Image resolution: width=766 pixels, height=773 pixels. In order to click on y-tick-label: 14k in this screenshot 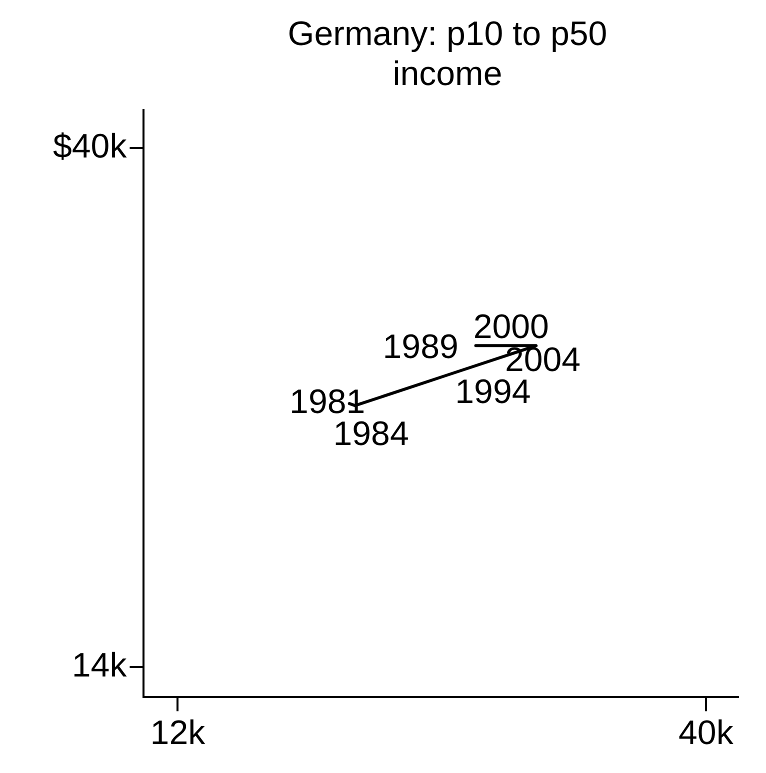, I will do `click(100, 665)`.